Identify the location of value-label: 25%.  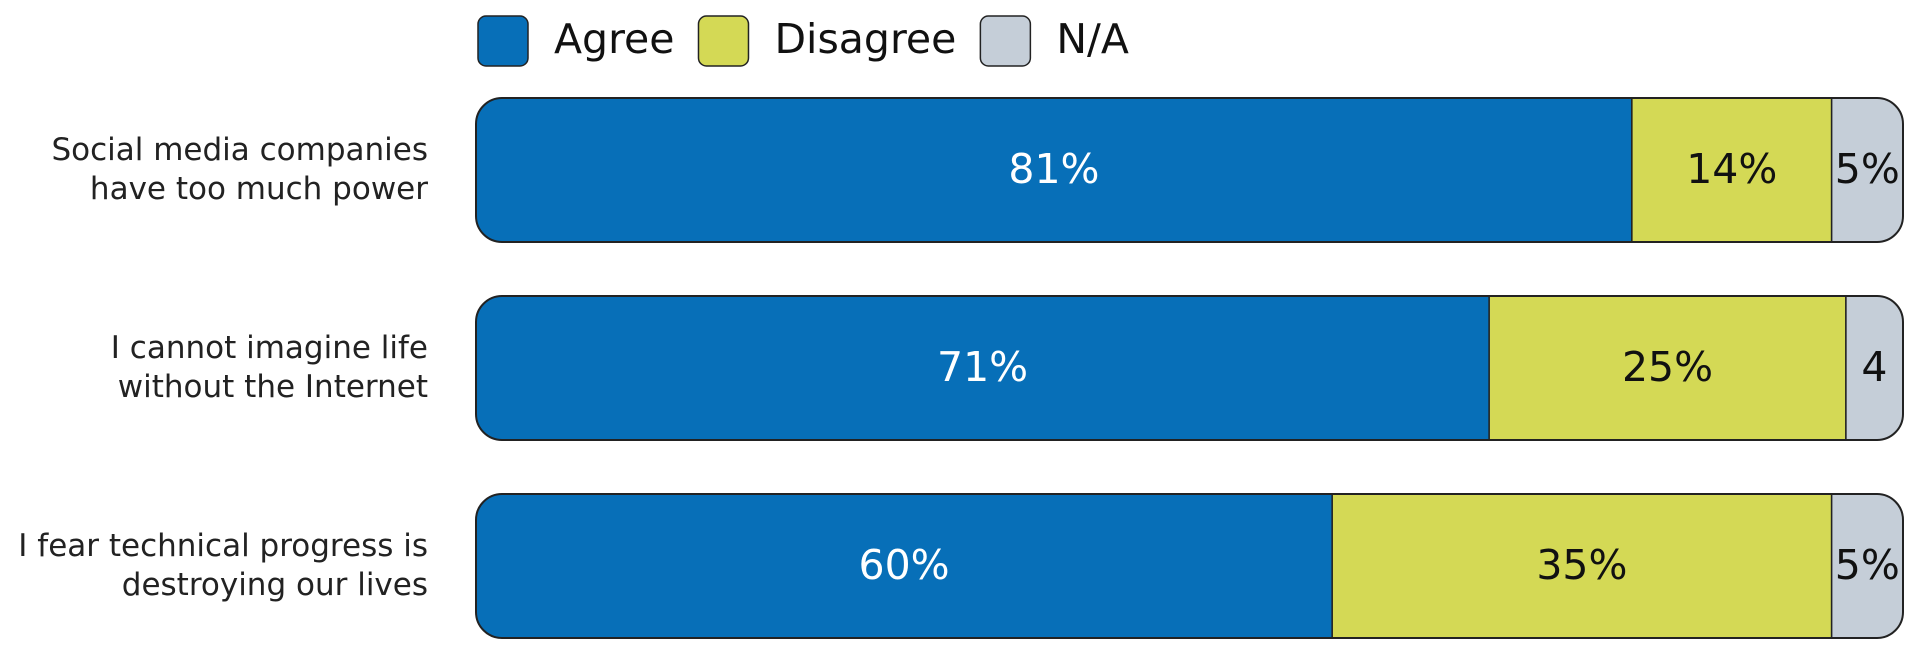
(1667, 367).